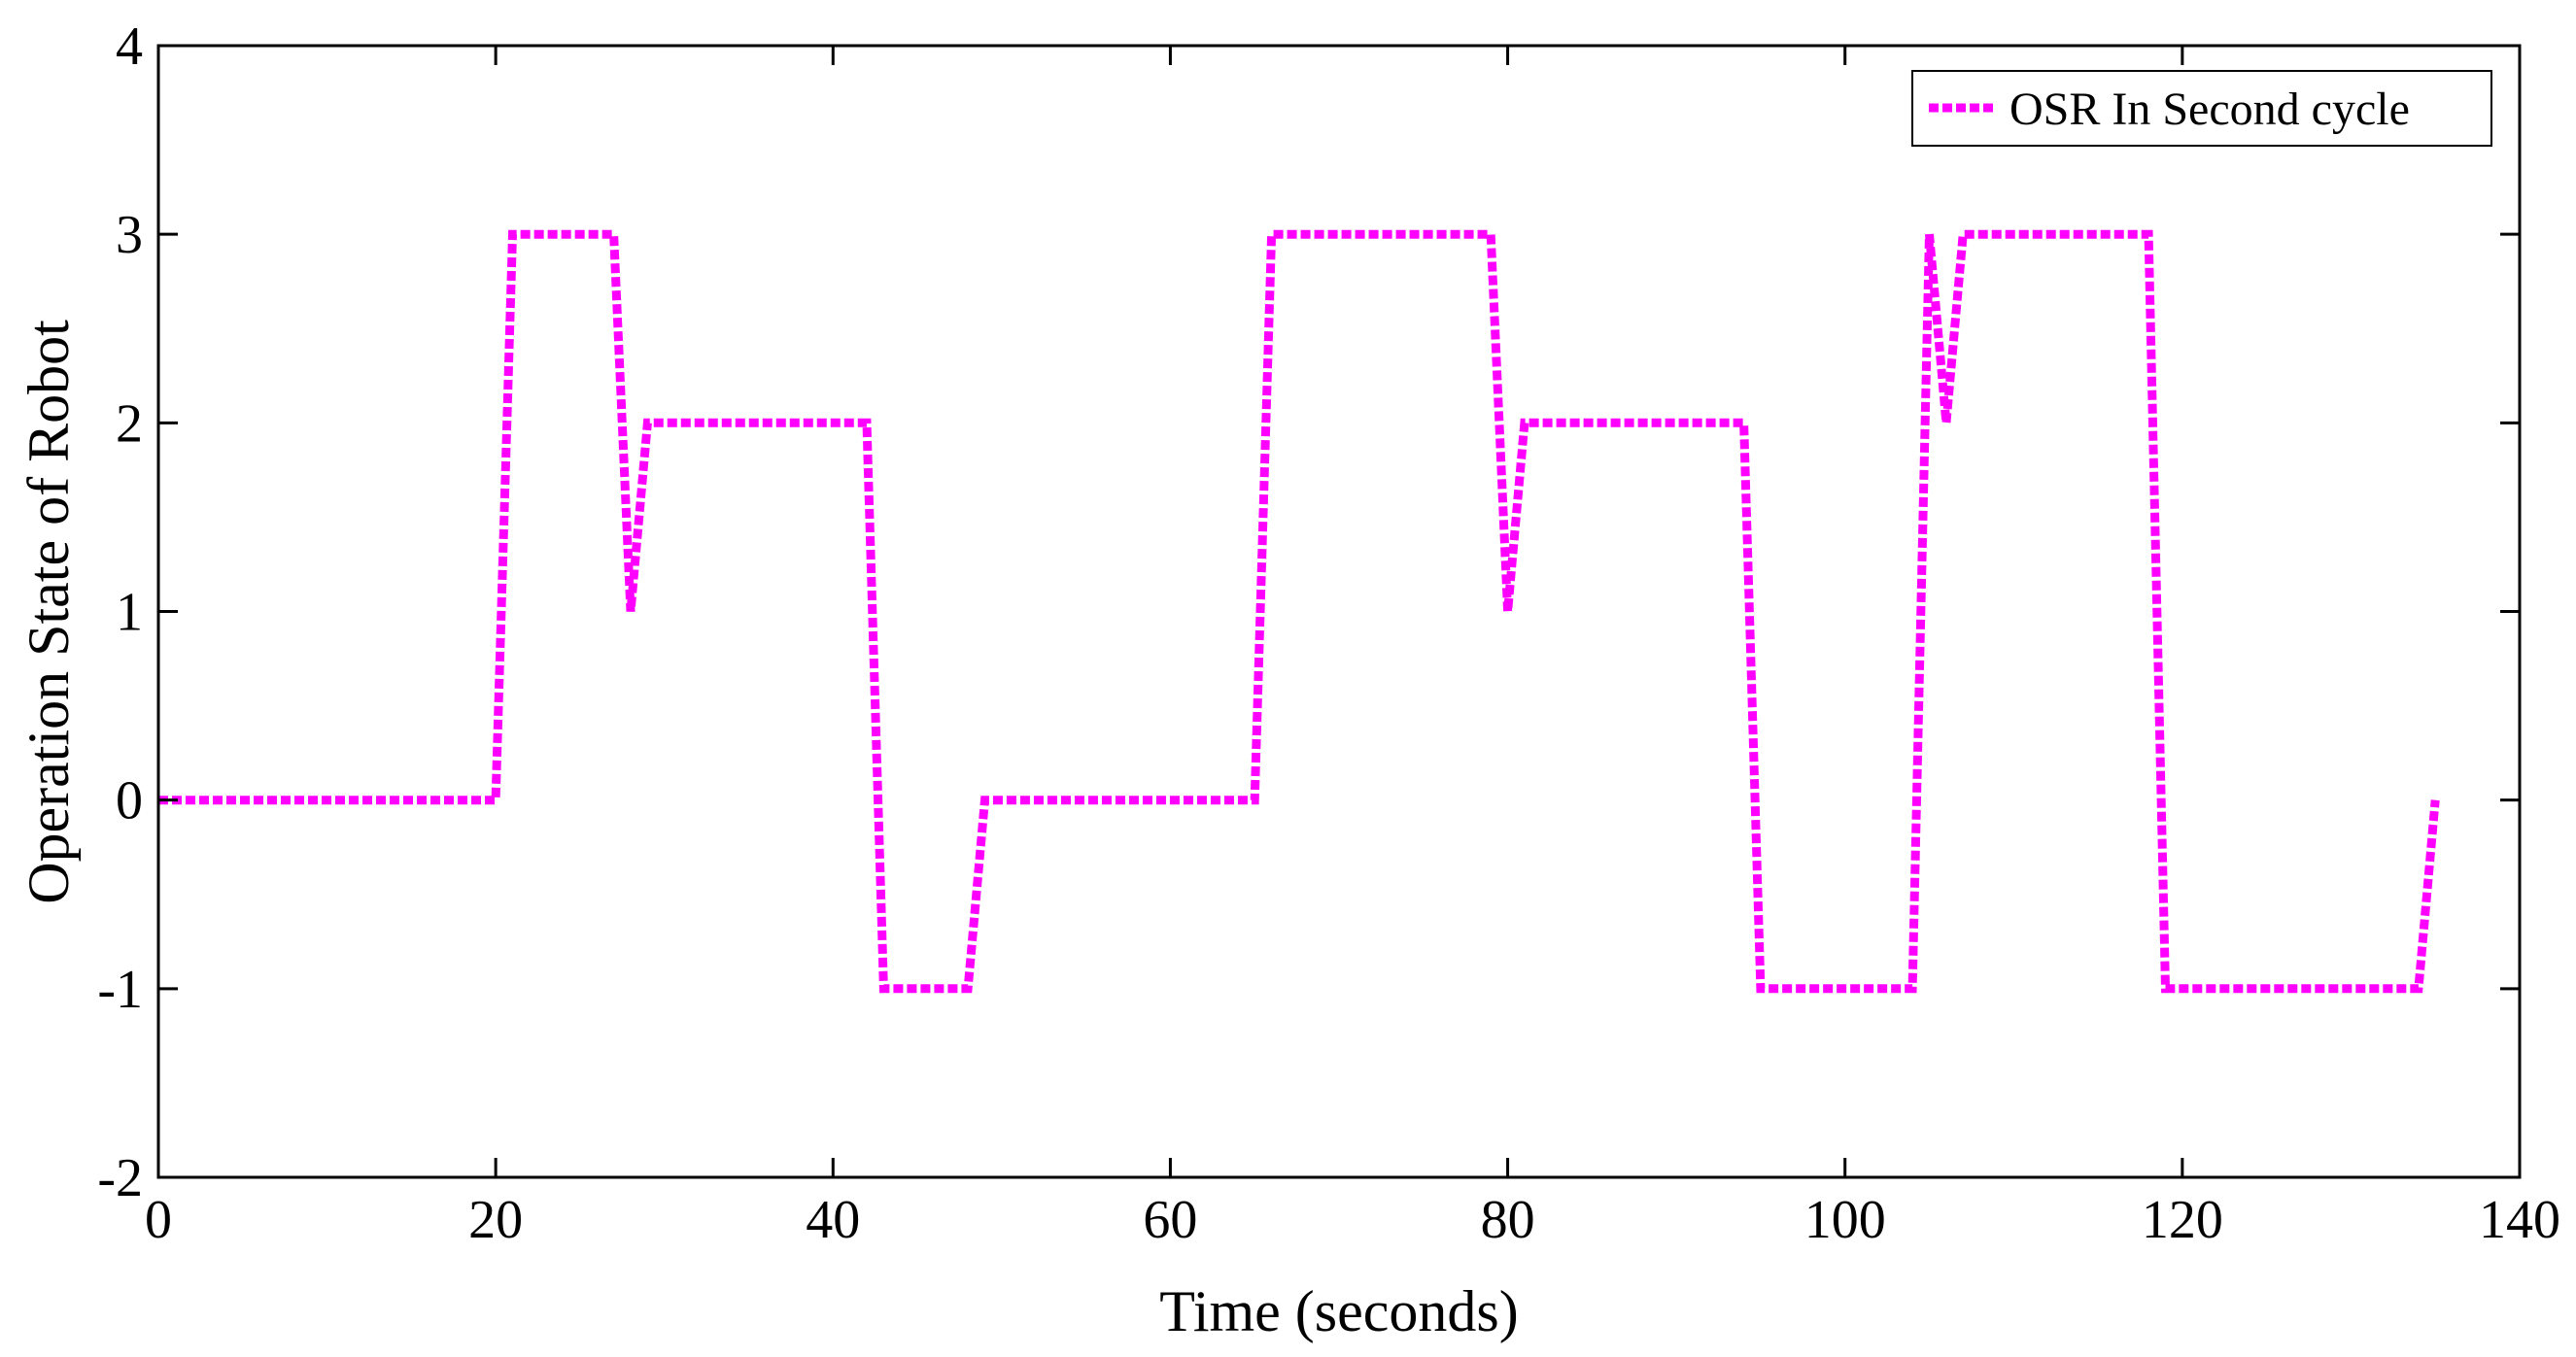 This screenshot has height=1357, width=2576. What do you see at coordinates (2183, 1220) in the screenshot?
I see `x-tick-label: 120` at bounding box center [2183, 1220].